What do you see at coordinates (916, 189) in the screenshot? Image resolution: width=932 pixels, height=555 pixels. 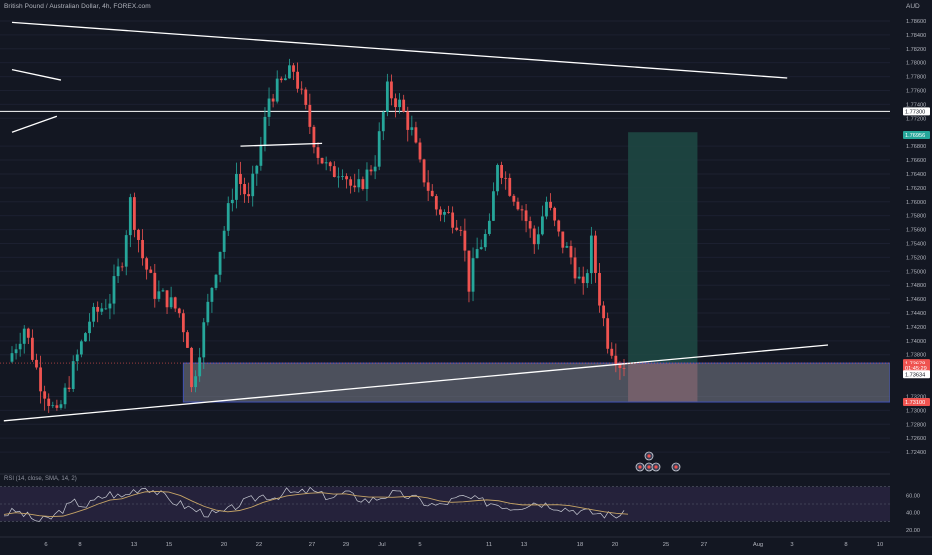 I see `price-tick-label: 1.76200` at bounding box center [916, 189].